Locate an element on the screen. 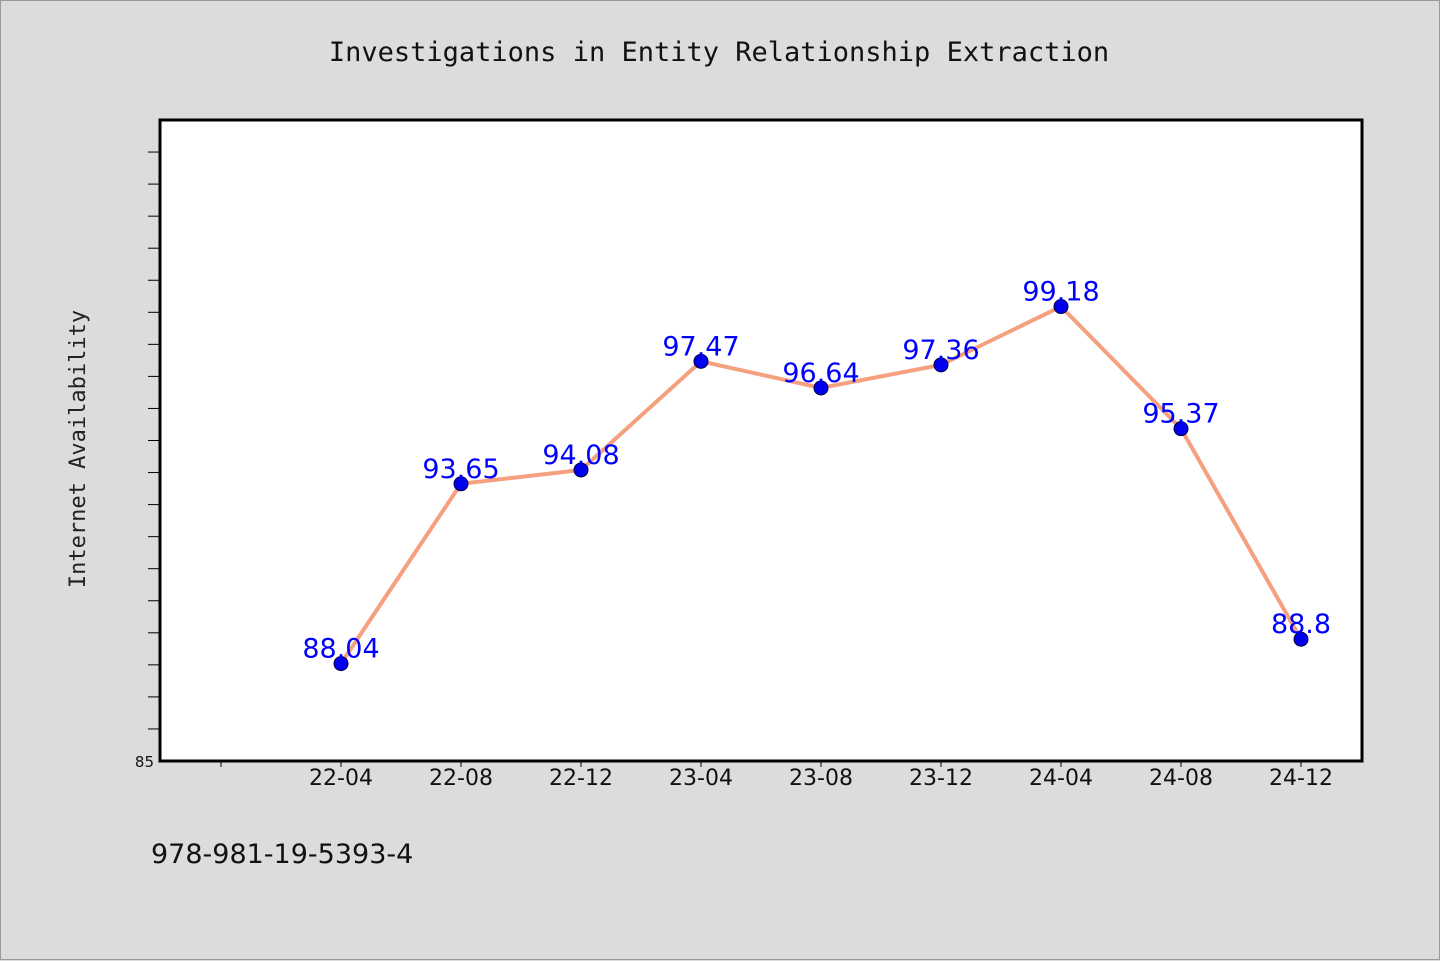  data-label: 88.04 is located at coordinates (340, 649).